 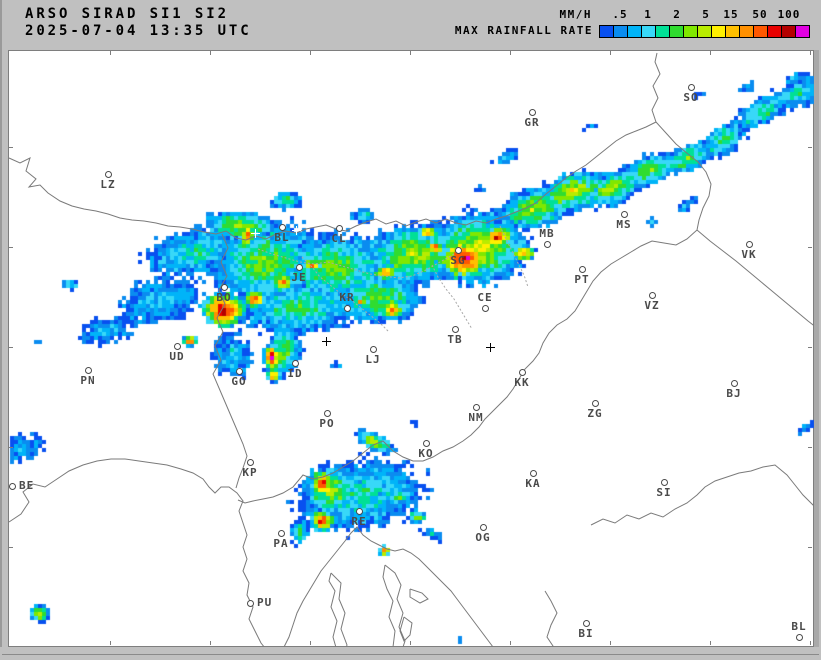 I want to click on legend-unit-label: MM/H, so click(x=575, y=14).